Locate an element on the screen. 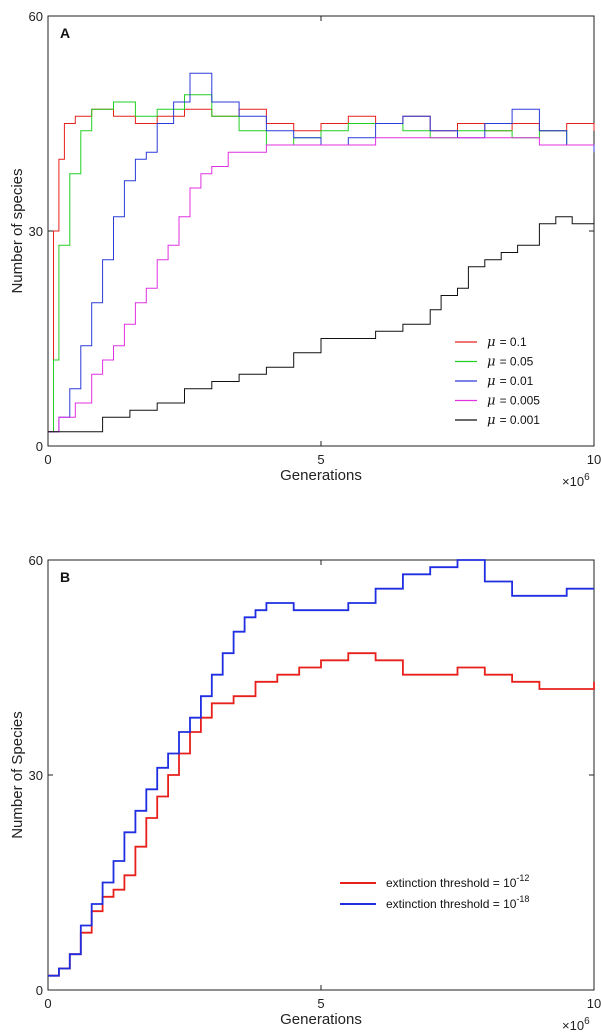 Image resolution: width=601 pixels, height=1036 pixels. legend-entry: μ = 0.001 is located at coordinates (513, 420).